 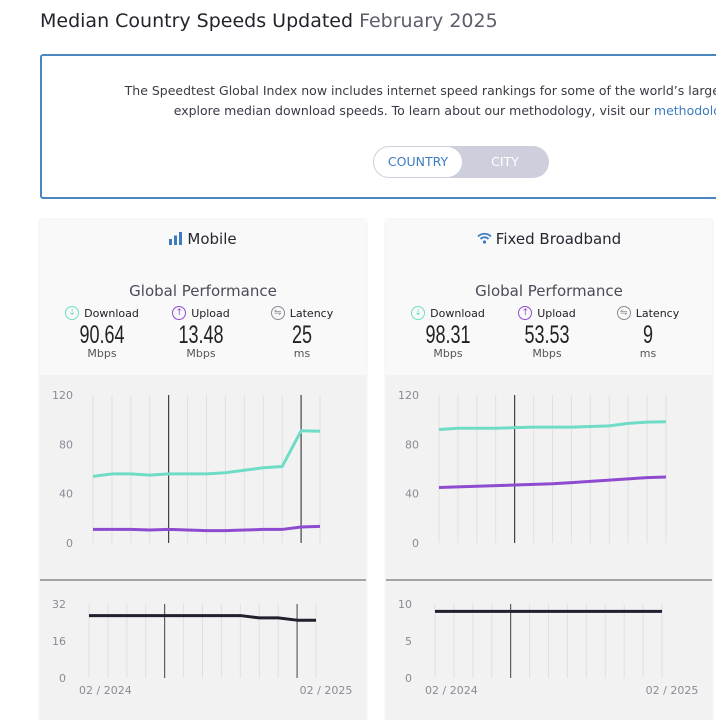 I want to click on metric-upload: ↑ Upload 53.53 Mbps, so click(x=547, y=333).